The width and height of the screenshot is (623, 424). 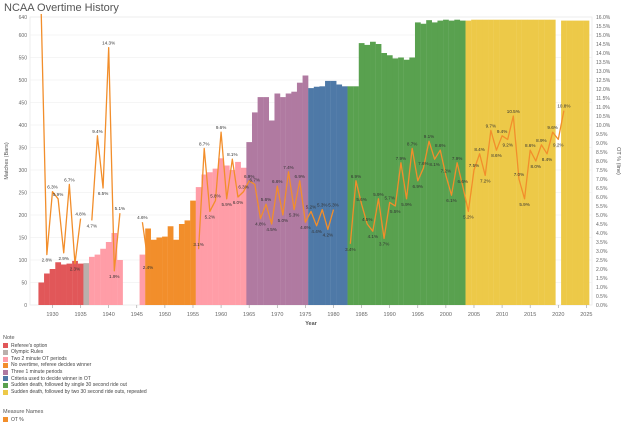 What do you see at coordinates (457, 177) in the screenshot?
I see `ot-pct-line` at bounding box center [457, 177].